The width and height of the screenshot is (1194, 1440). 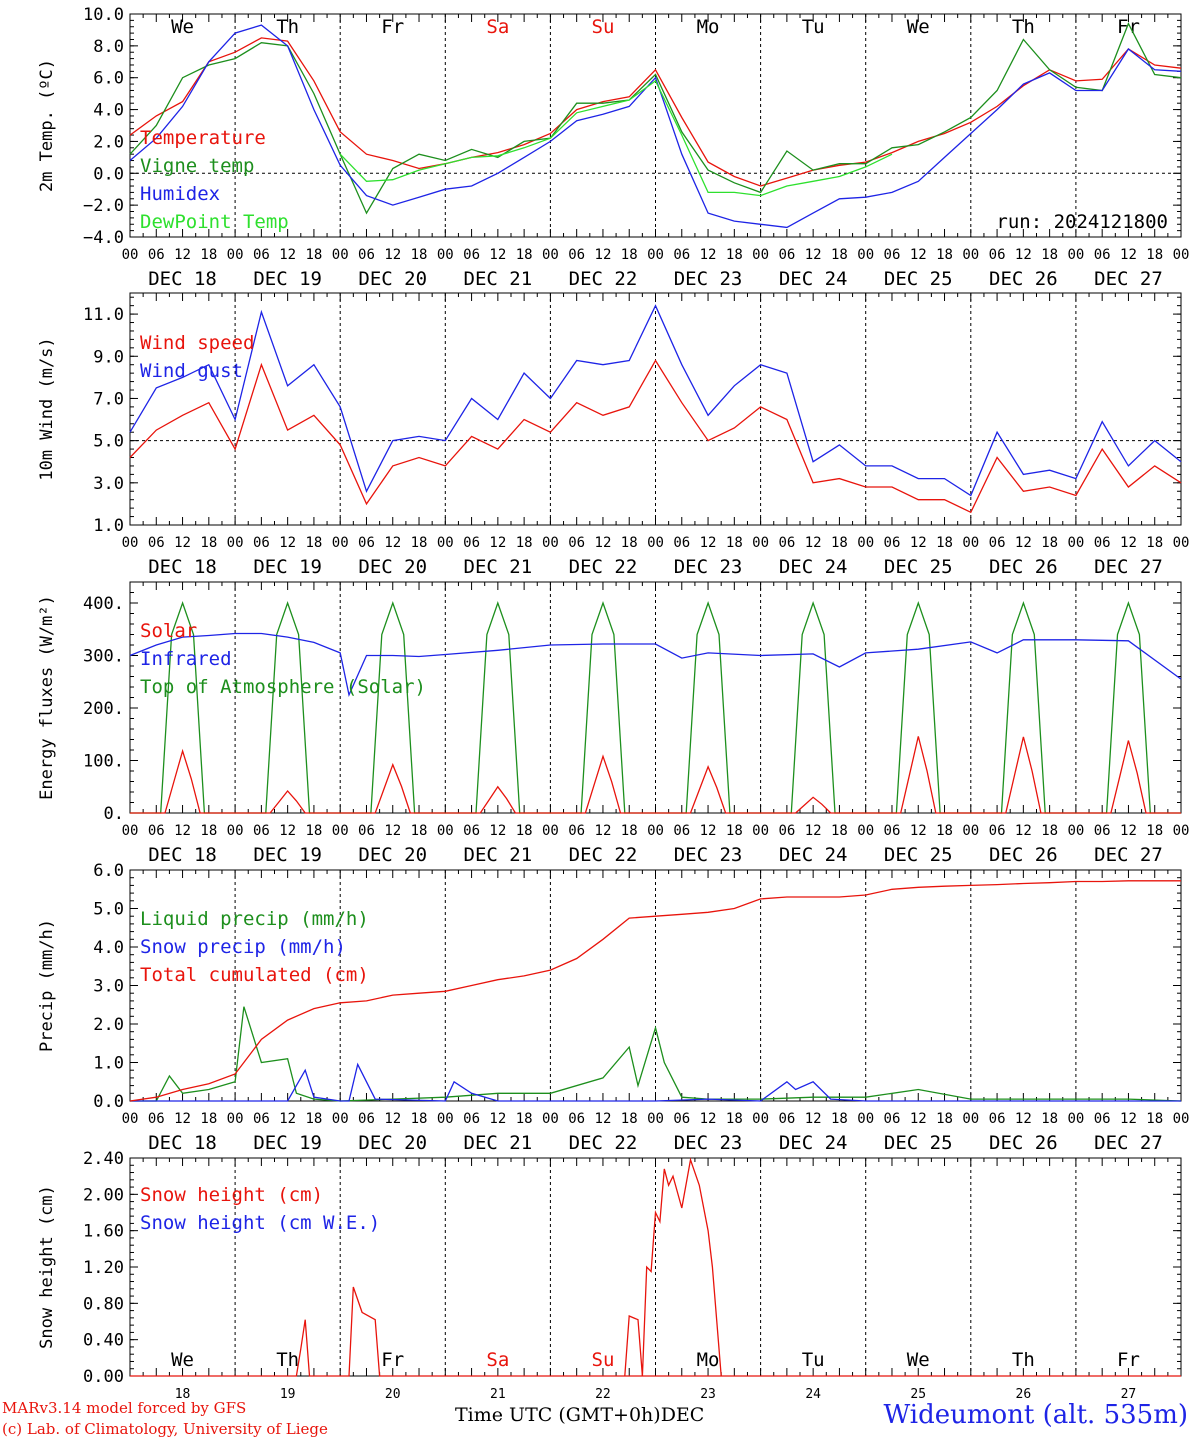 What do you see at coordinates (124, 1408) in the screenshot?
I see `model-credit: MARv3.14 model forced by GFS` at bounding box center [124, 1408].